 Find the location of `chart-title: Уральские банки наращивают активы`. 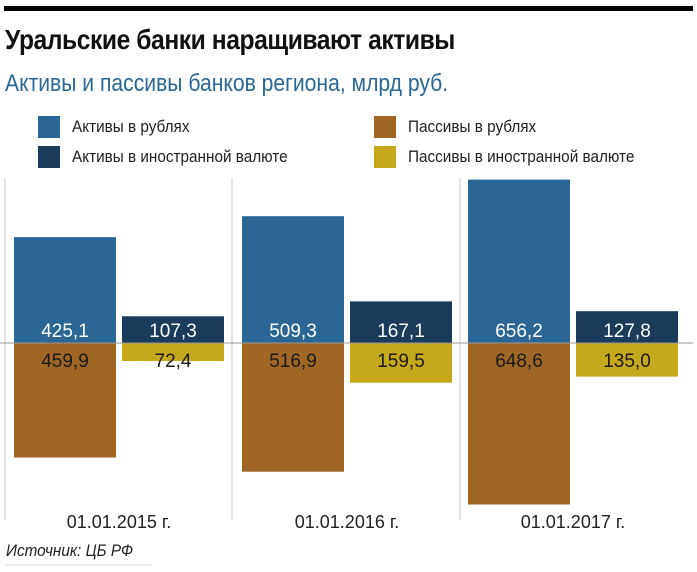

chart-title: Уральские банки наращивают активы is located at coordinates (230, 39).